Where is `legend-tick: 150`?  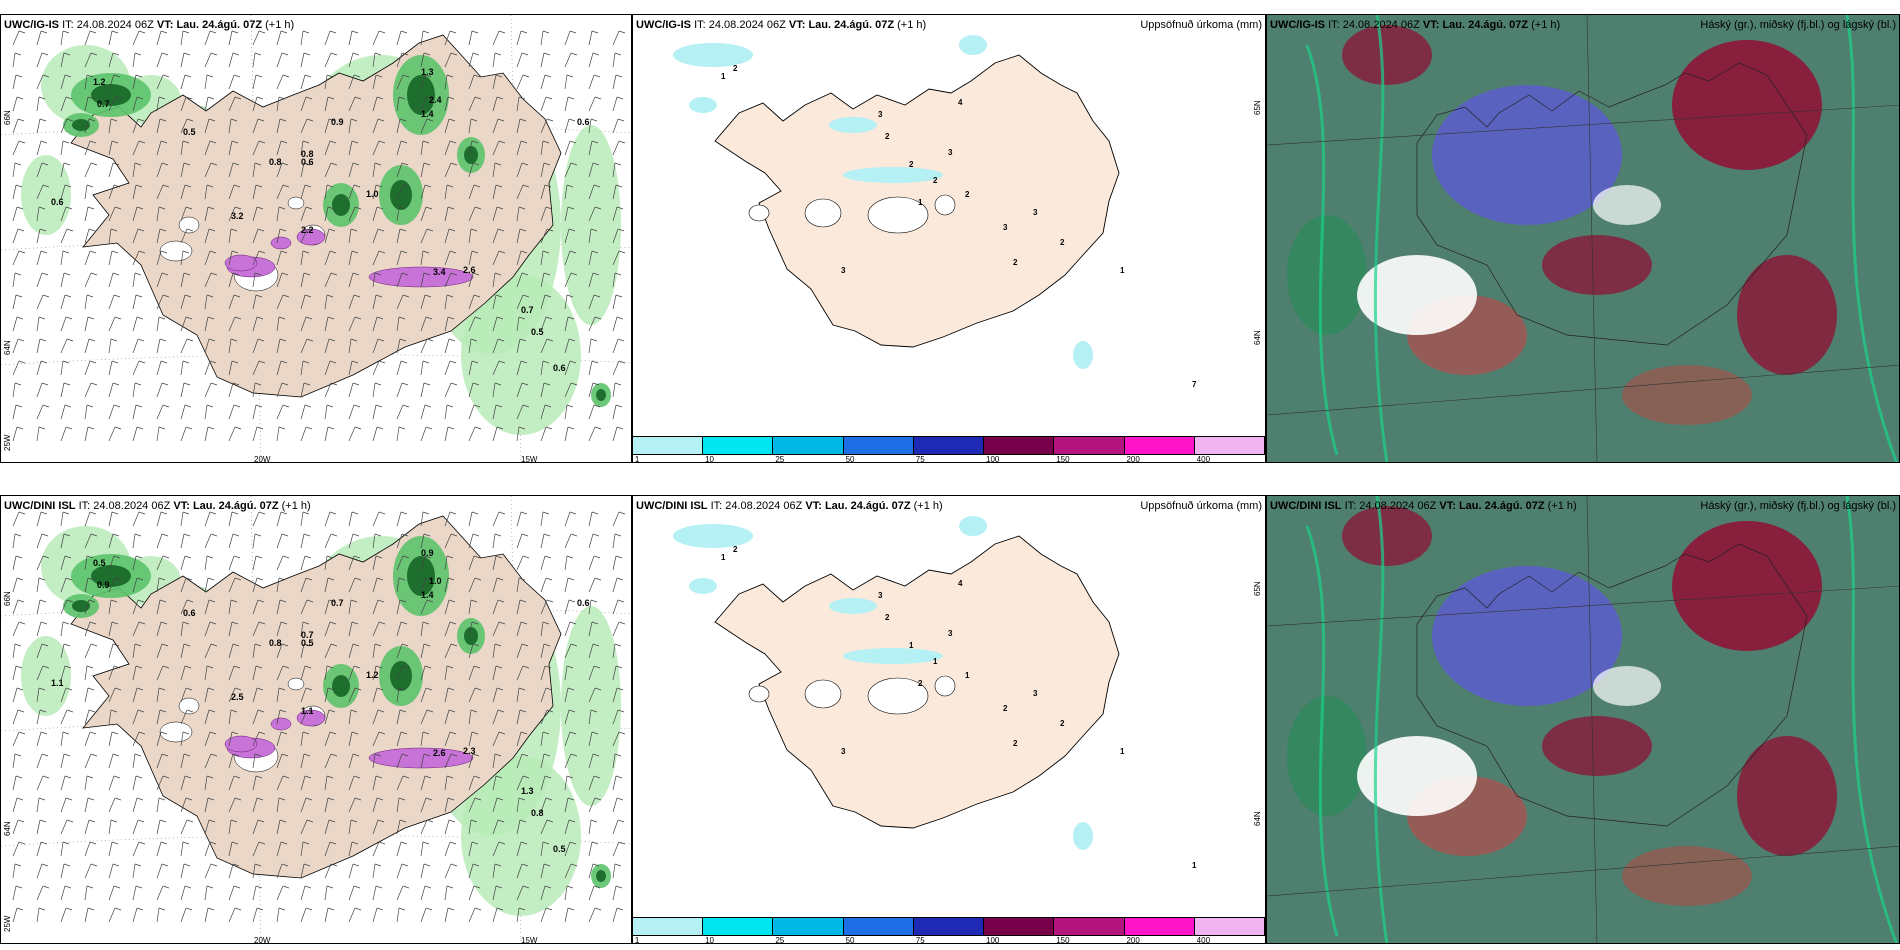
legend-tick: 150 is located at coordinates (1063, 459).